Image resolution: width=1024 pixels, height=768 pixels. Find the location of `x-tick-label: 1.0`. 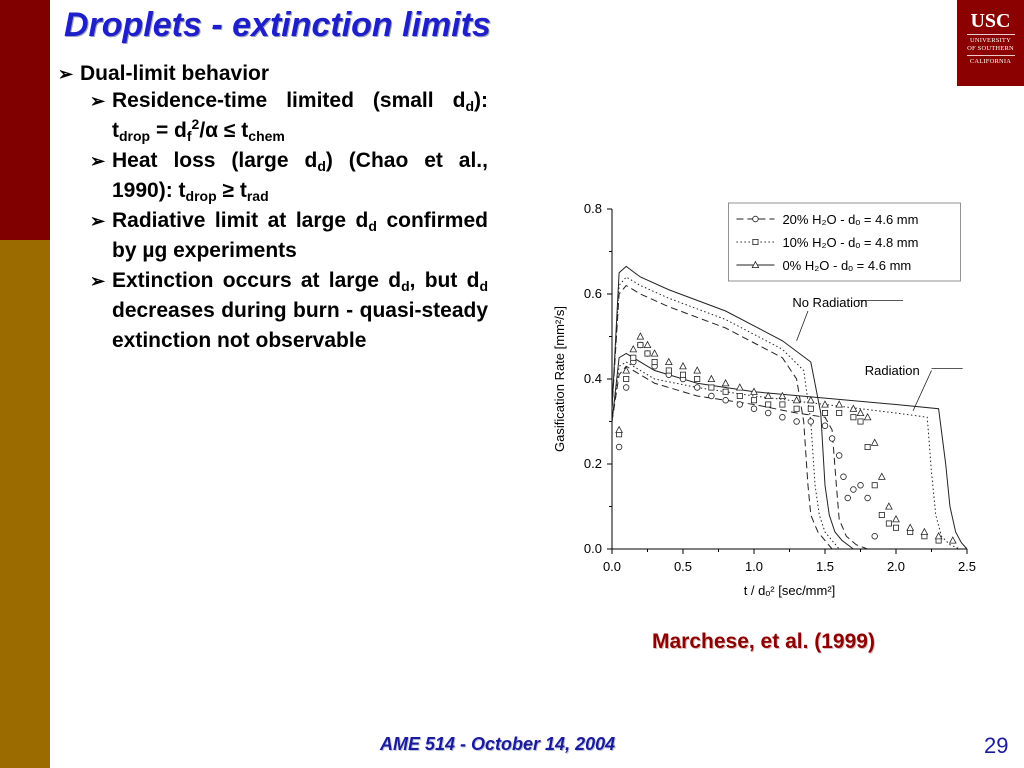

x-tick-label: 1.0 is located at coordinates (754, 566).